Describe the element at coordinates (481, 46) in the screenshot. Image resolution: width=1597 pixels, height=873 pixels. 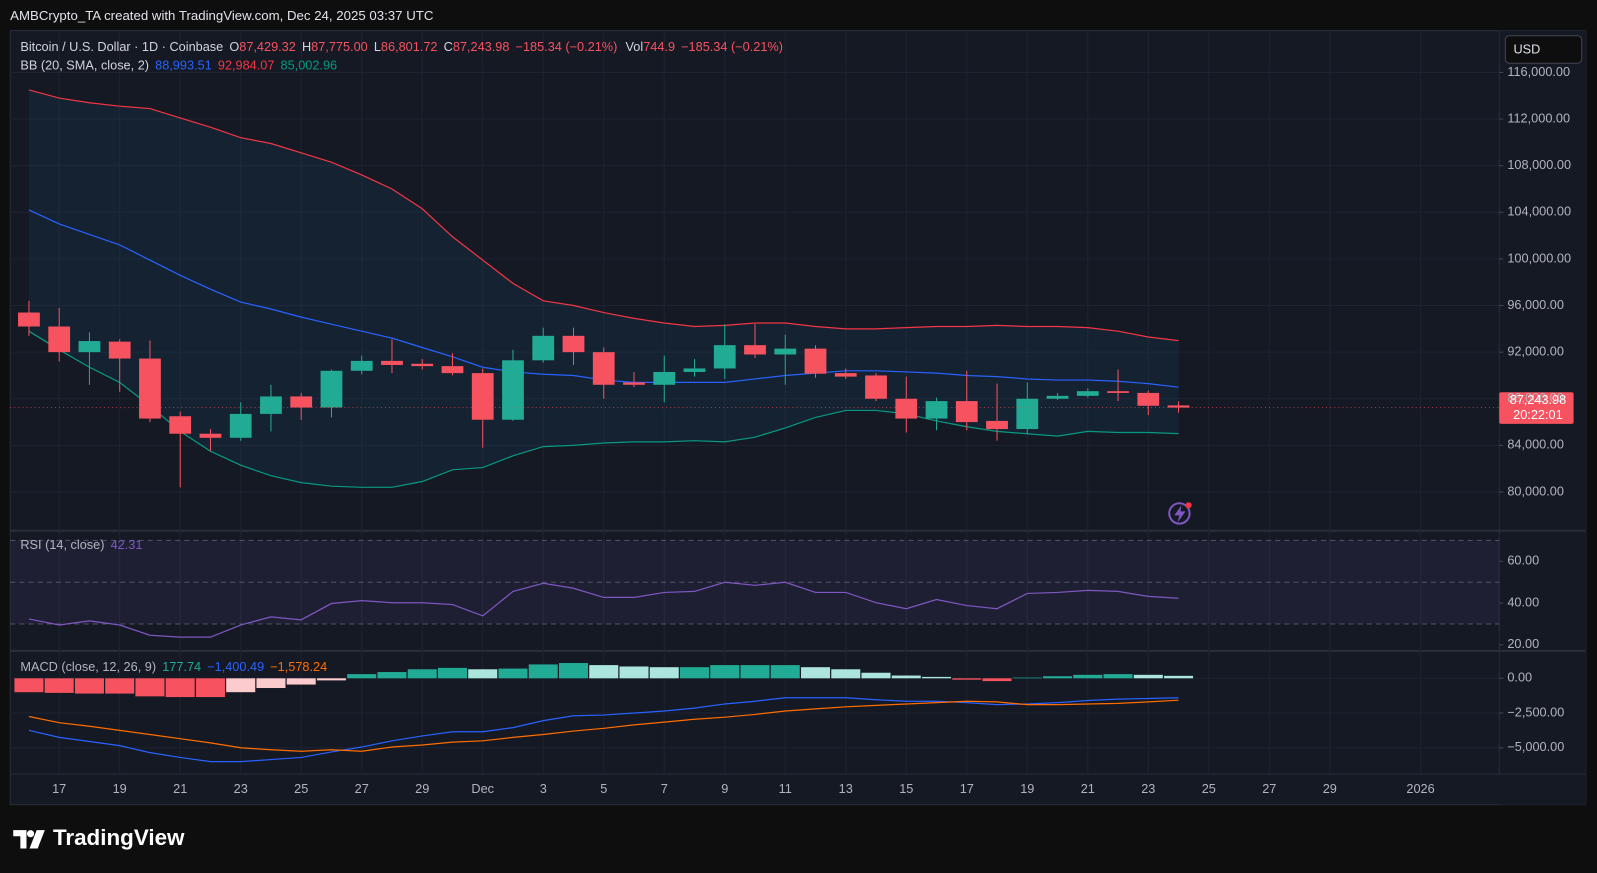
I see `legend-item: 87,243.98` at that location.